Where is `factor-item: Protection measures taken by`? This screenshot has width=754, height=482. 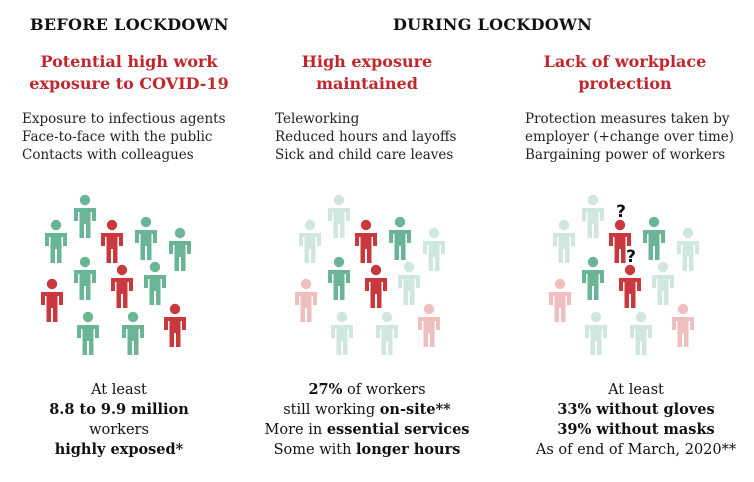 factor-item: Protection measures taken by is located at coordinates (627, 119).